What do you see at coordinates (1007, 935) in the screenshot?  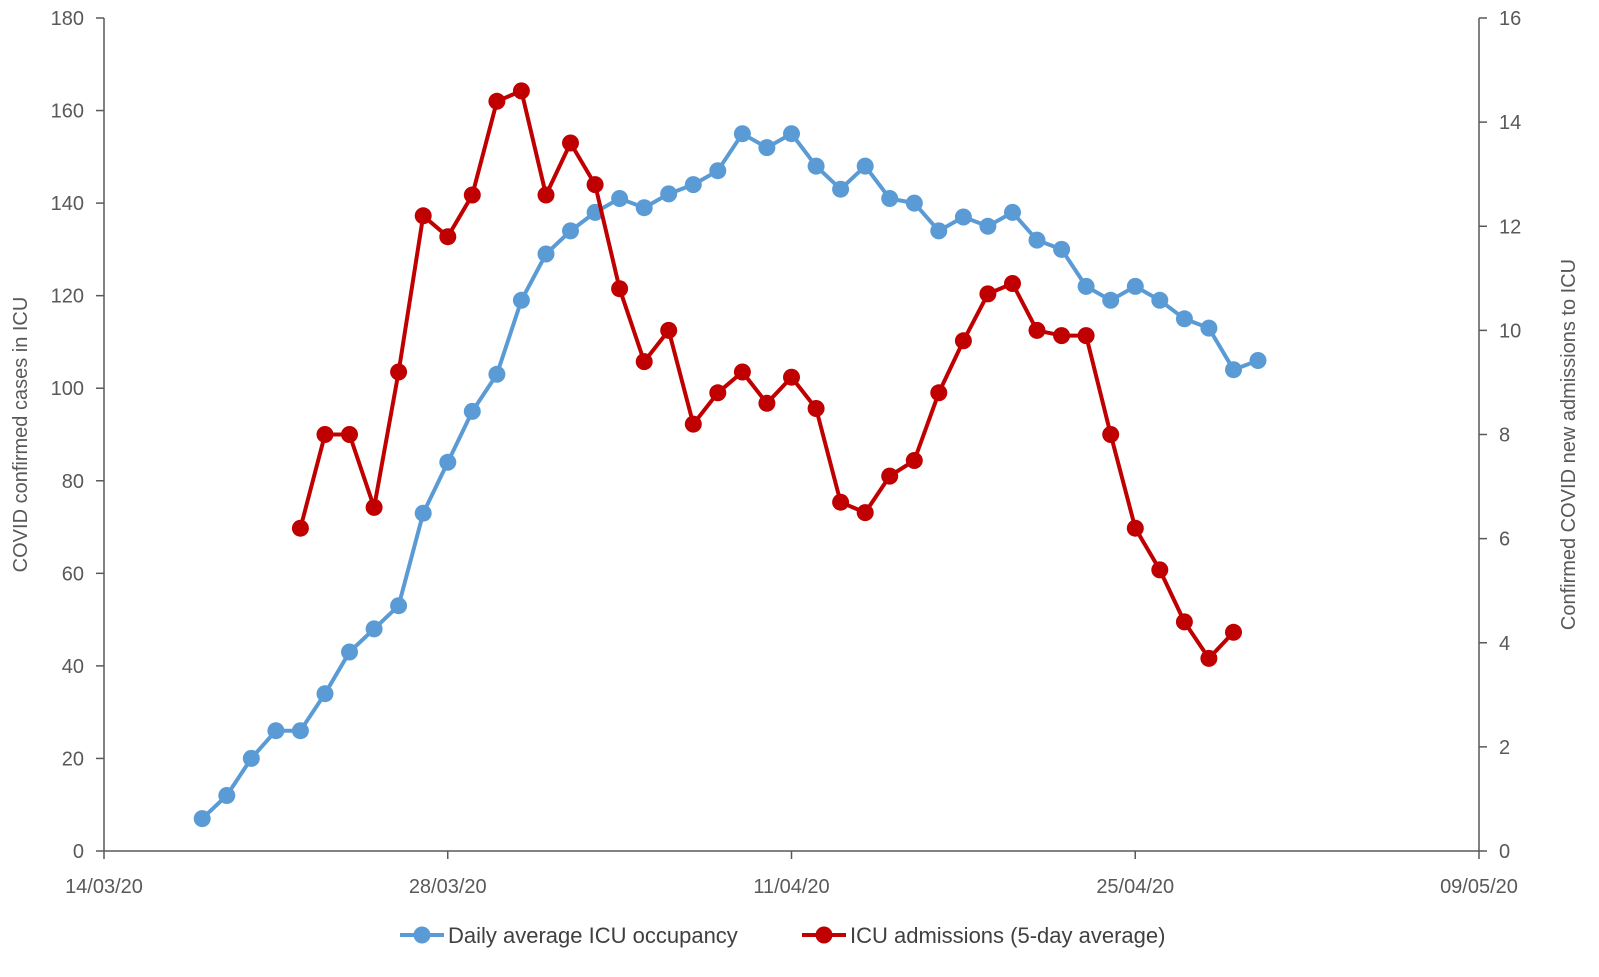 I see `legend-label: ICU admissions (5-day average)` at bounding box center [1007, 935].